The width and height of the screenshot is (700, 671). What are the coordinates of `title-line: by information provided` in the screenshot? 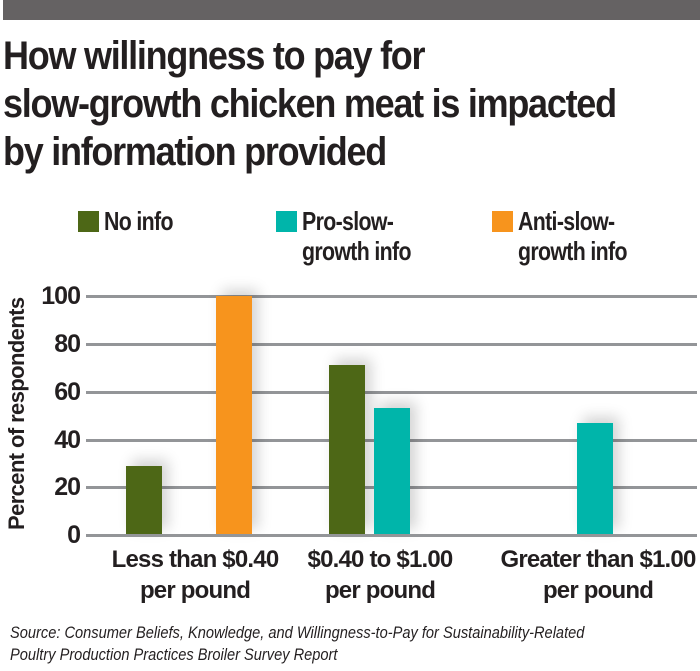 It's located at (195, 152).